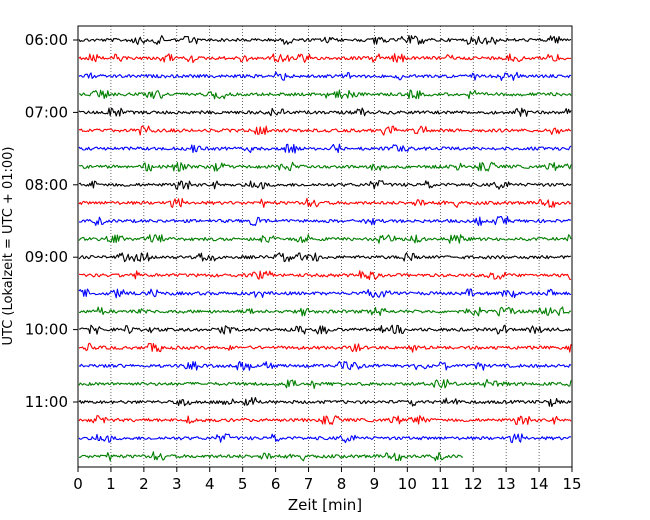 The width and height of the screenshot is (650, 520). What do you see at coordinates (46, 112) in the screenshot?
I see `y-tick-label: 07:00` at bounding box center [46, 112].